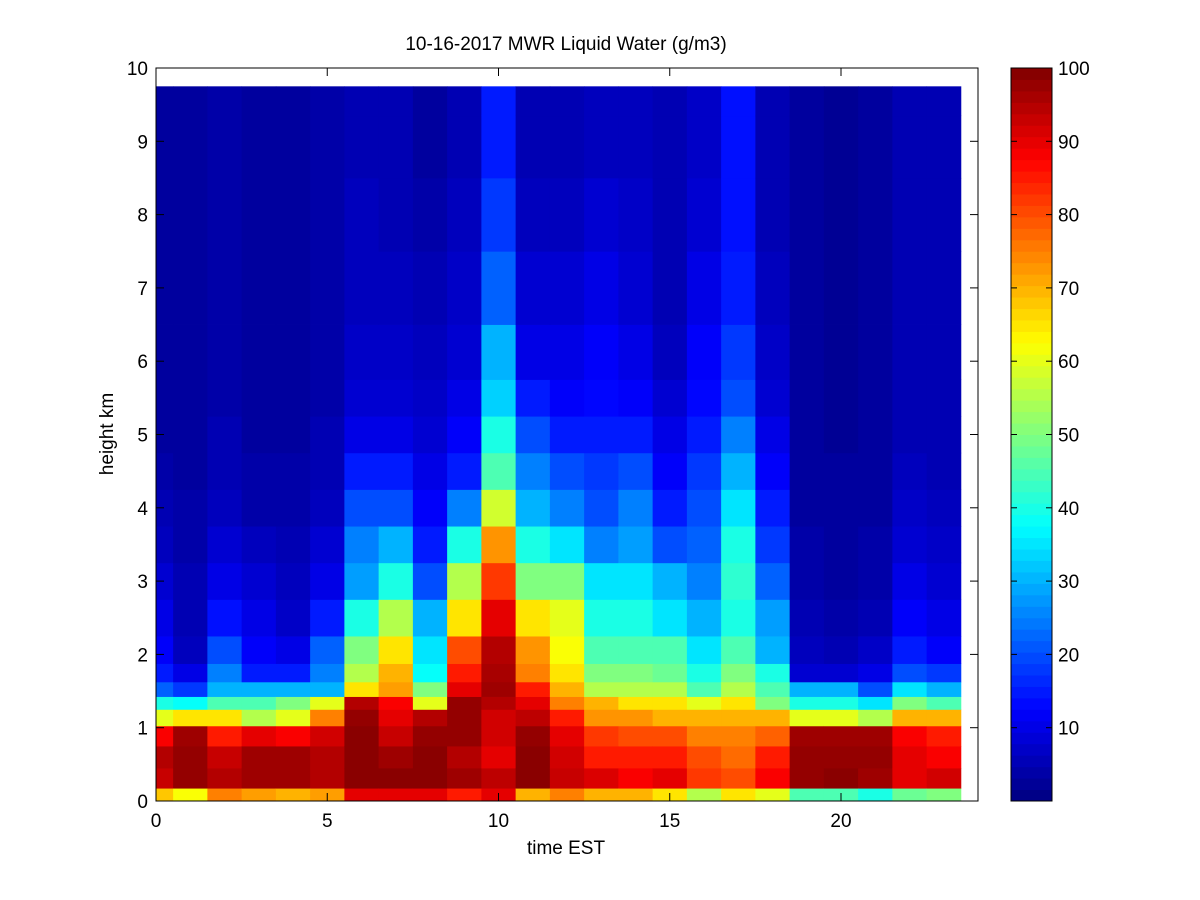 The width and height of the screenshot is (1200, 900). Describe the element at coordinates (1068, 582) in the screenshot. I see `colorbar-tick-label: 30` at that location.